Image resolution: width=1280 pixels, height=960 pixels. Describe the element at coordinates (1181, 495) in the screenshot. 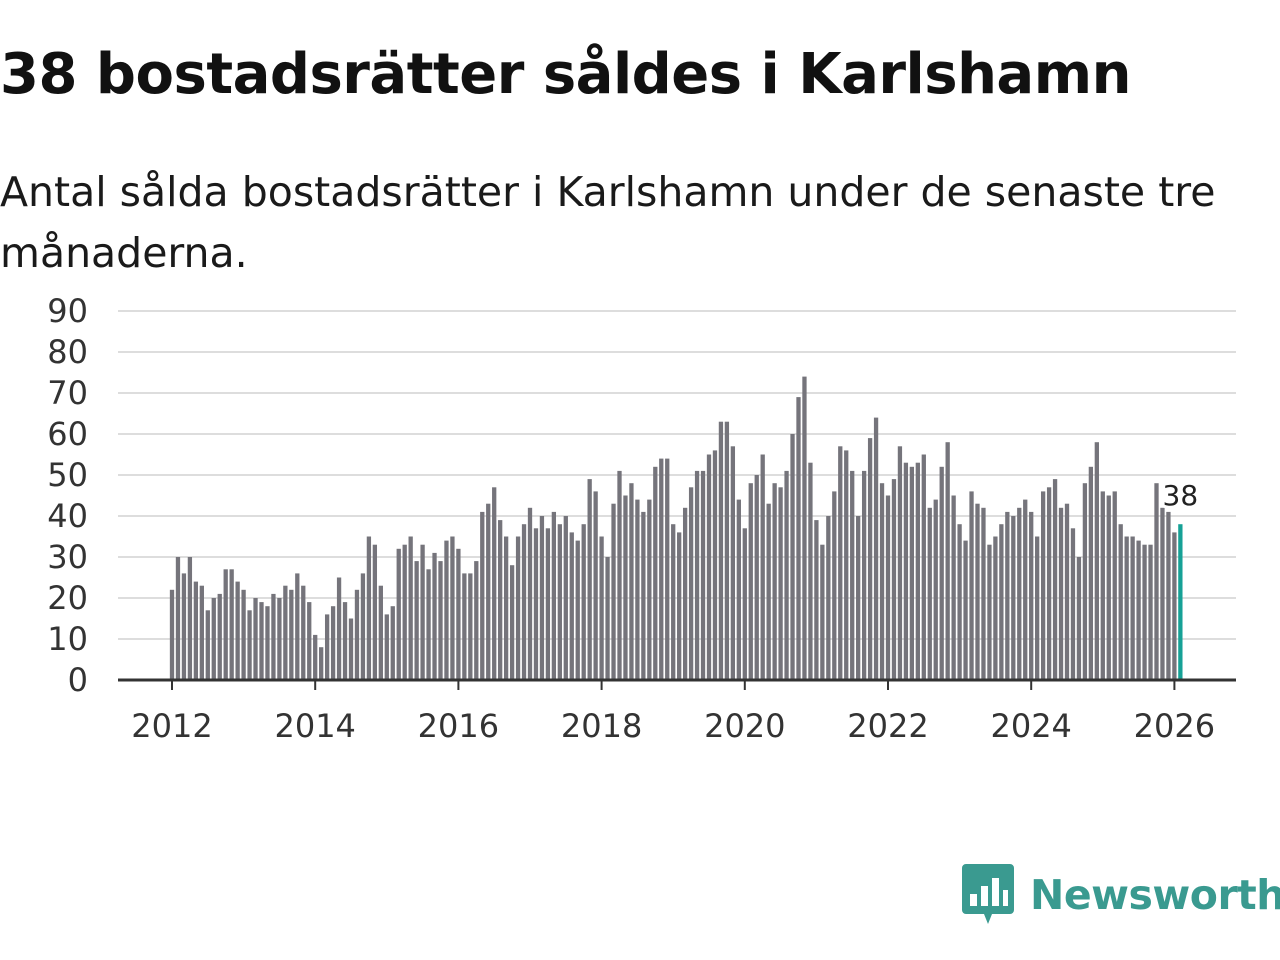

I see `latest-value-label: 38` at that location.